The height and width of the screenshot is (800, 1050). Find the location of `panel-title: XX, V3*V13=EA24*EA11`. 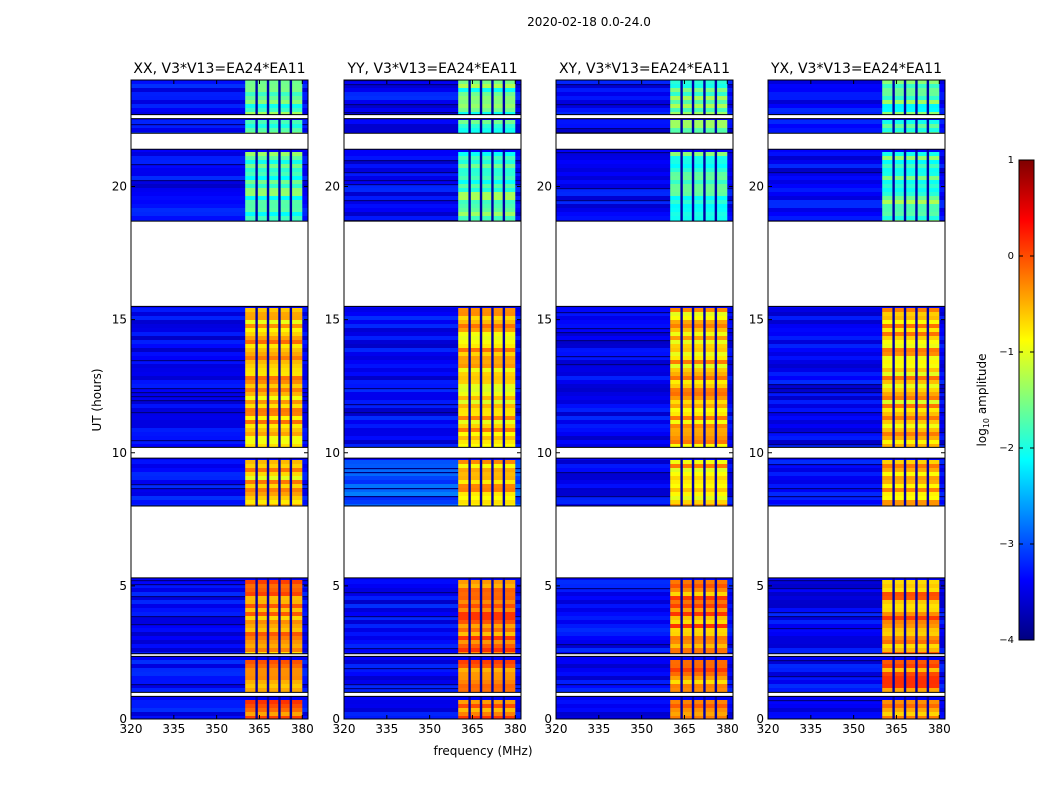

panel-title: XX, V3*V13=EA24*EA11 is located at coordinates (219, 69).